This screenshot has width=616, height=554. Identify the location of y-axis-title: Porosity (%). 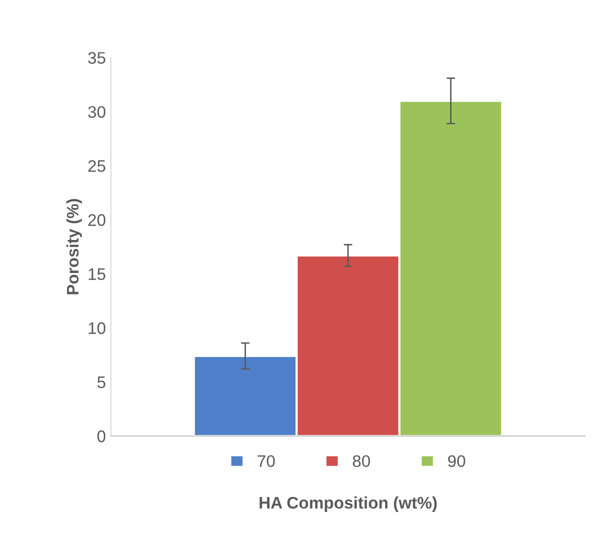
(74, 246).